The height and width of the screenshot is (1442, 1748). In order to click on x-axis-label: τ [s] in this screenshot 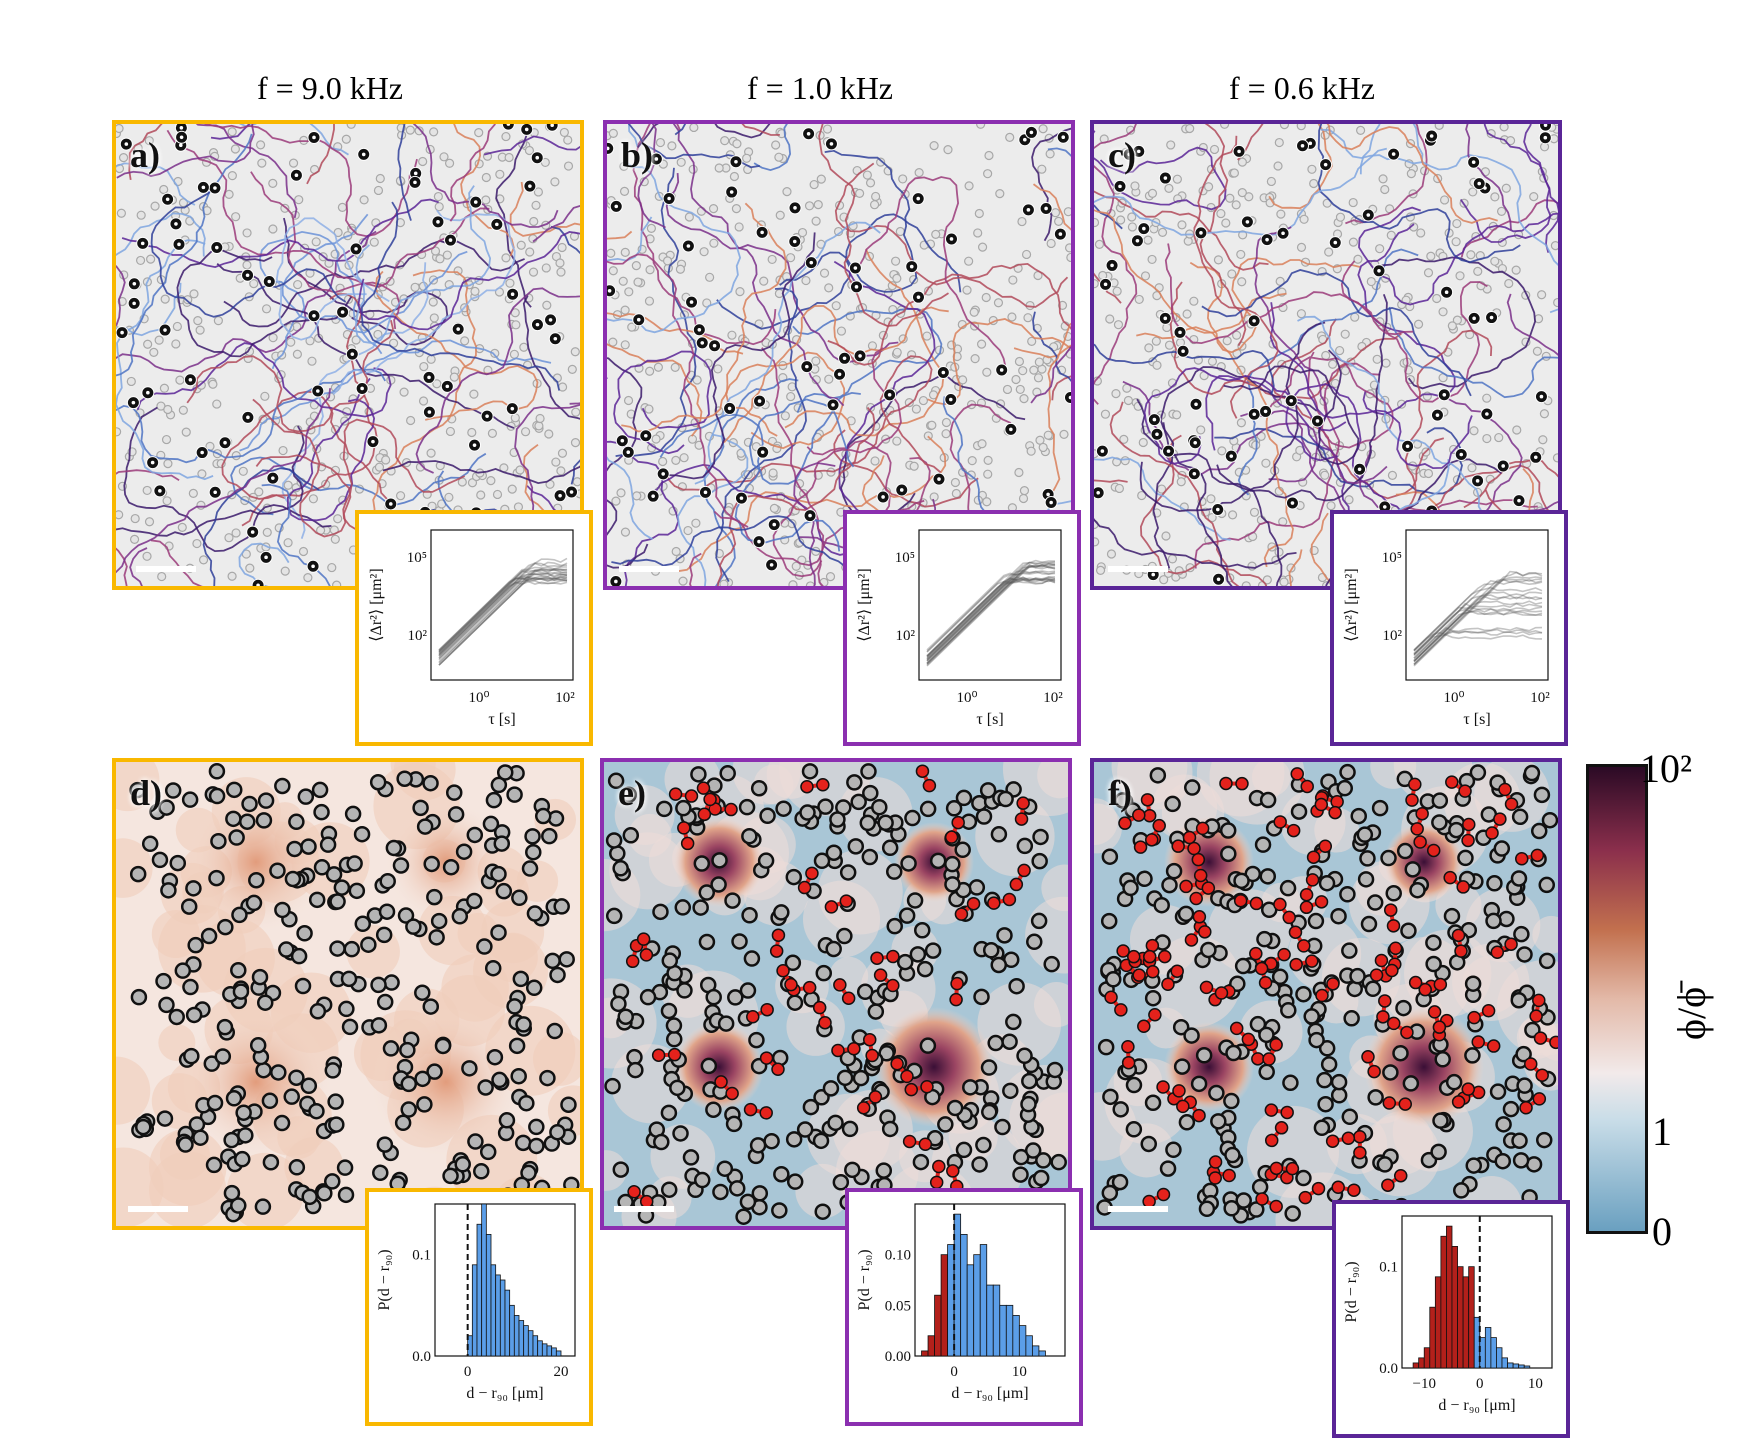, I will do `click(989, 719)`.